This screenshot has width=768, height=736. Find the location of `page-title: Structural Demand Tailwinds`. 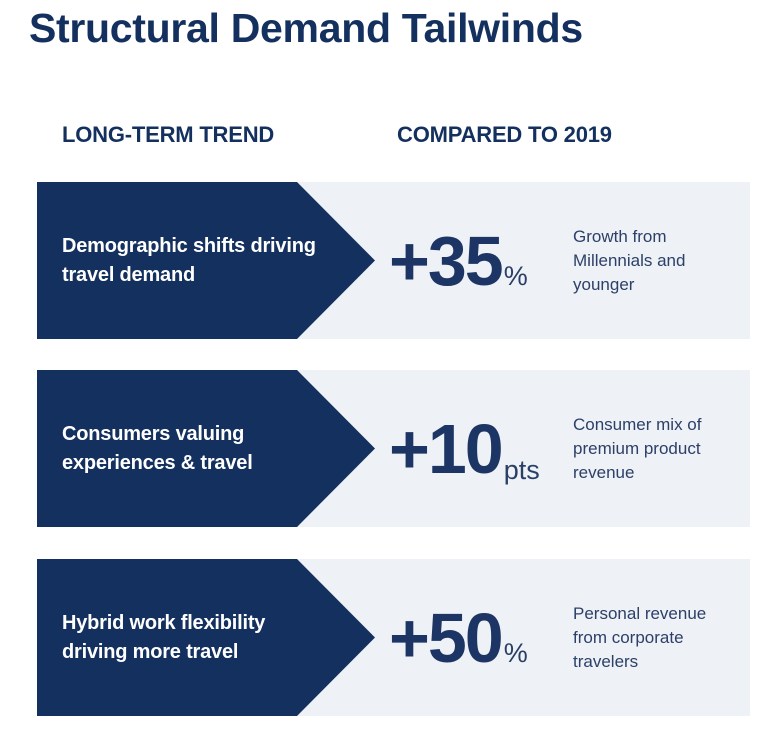

page-title: Structural Demand Tailwinds is located at coordinates (306, 28).